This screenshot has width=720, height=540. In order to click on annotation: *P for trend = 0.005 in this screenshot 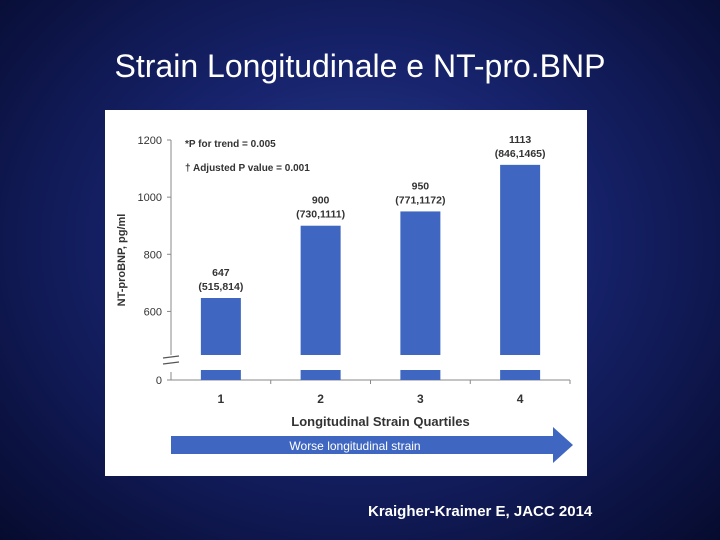, I will do `click(230, 144)`.